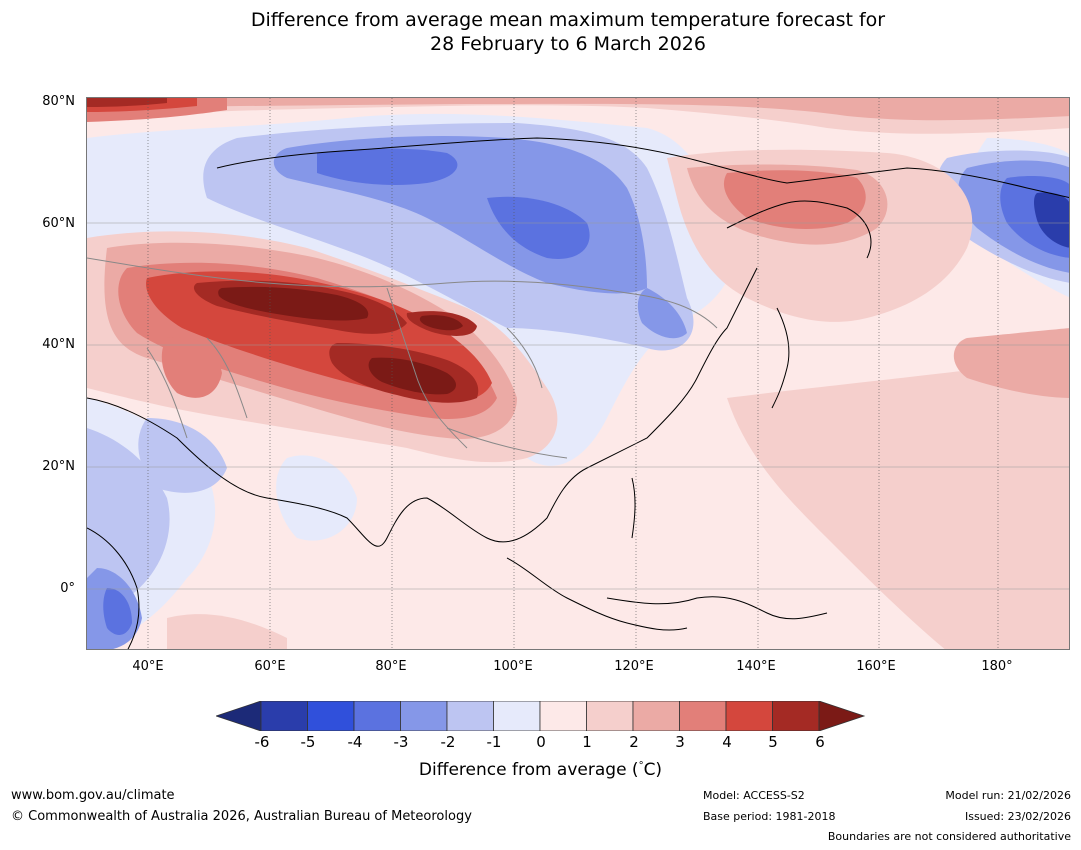 This screenshot has height=850, width=1081. What do you see at coordinates (262, 742) in the screenshot?
I see `colorbar-tick: -6` at bounding box center [262, 742].